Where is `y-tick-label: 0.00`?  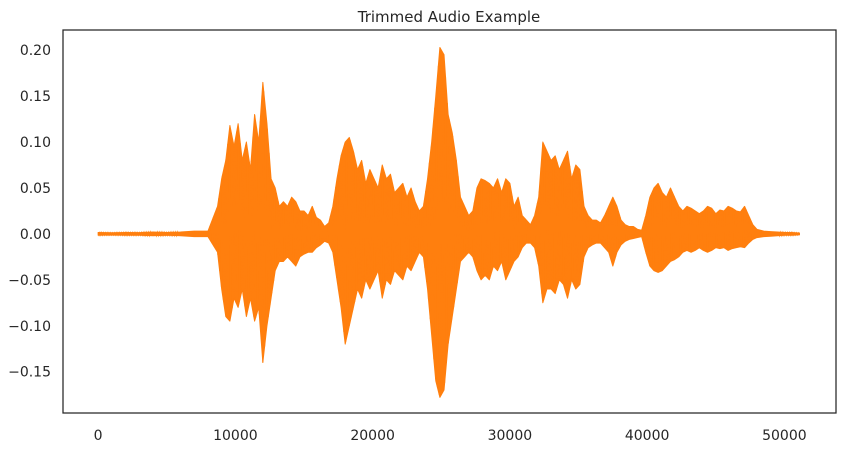 y-tick-label: 0.00 is located at coordinates (35, 235).